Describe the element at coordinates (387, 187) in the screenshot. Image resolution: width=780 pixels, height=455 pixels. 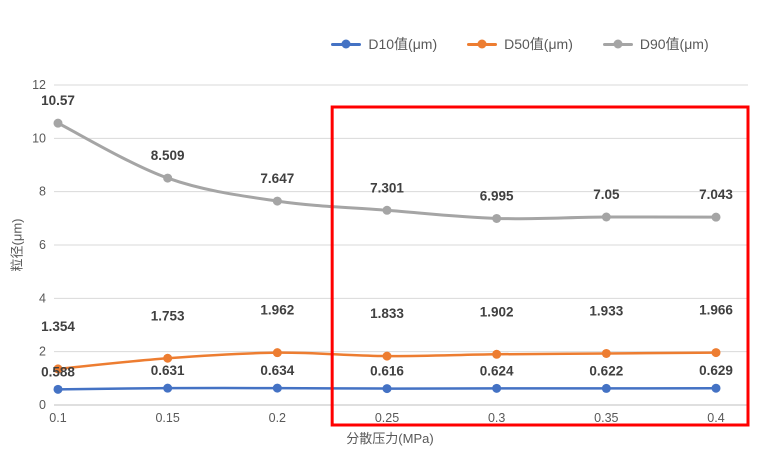
I see `data-label-D90值(μm): 7.301` at that location.